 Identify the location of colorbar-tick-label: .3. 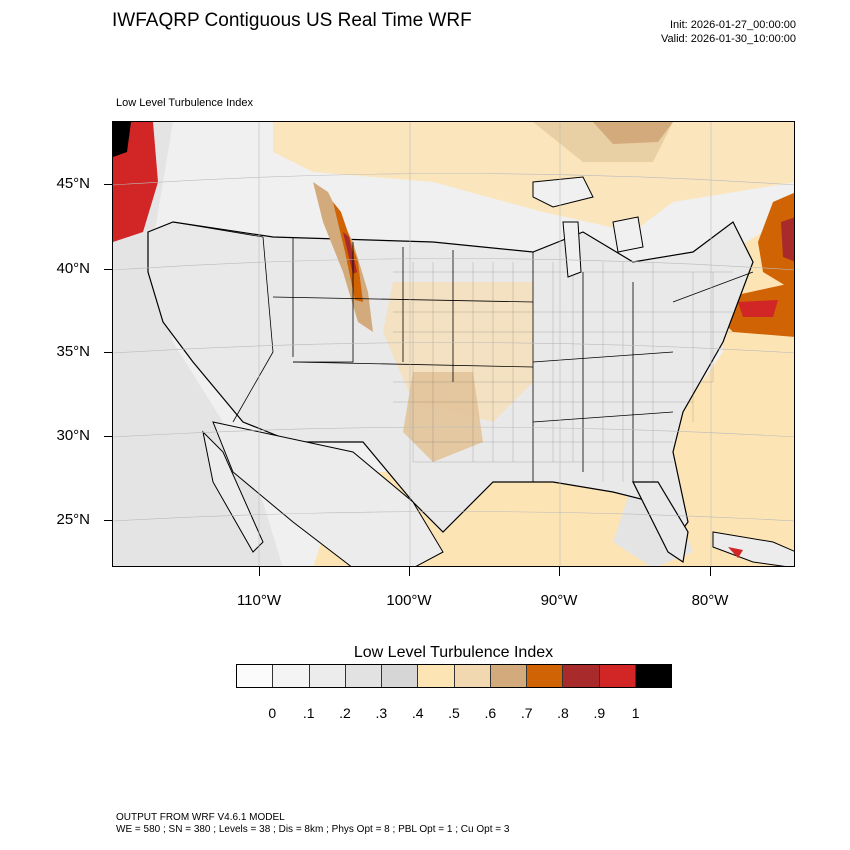
(381, 713).